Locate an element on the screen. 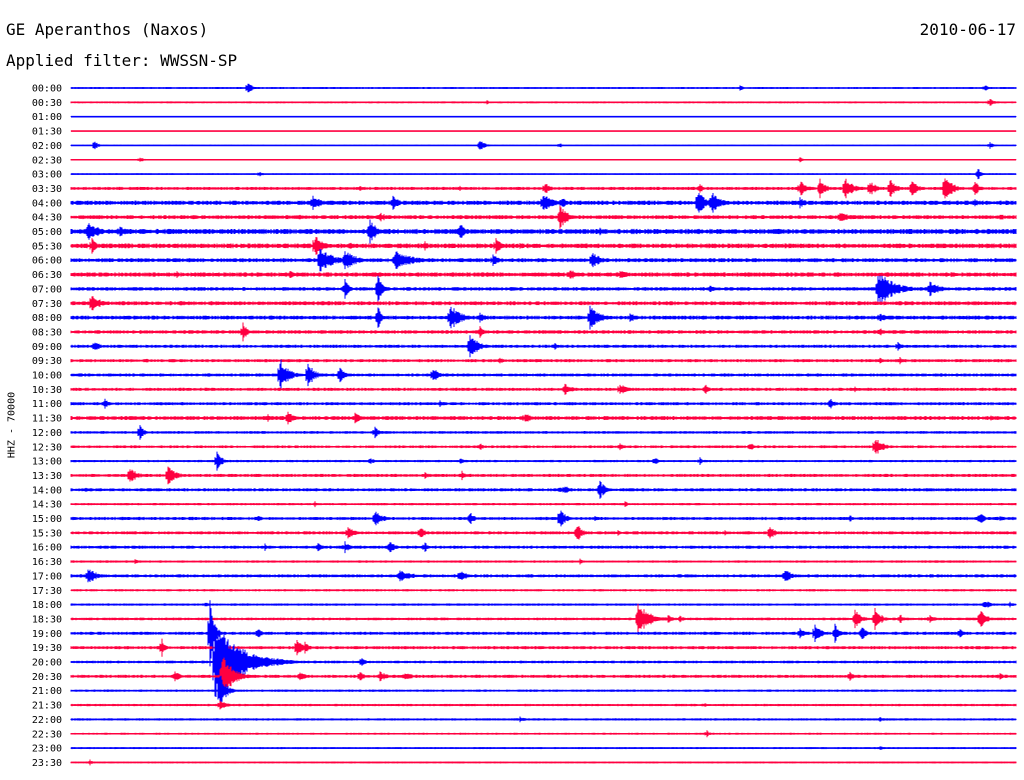  time-label: 17:30 is located at coordinates (47, 591).